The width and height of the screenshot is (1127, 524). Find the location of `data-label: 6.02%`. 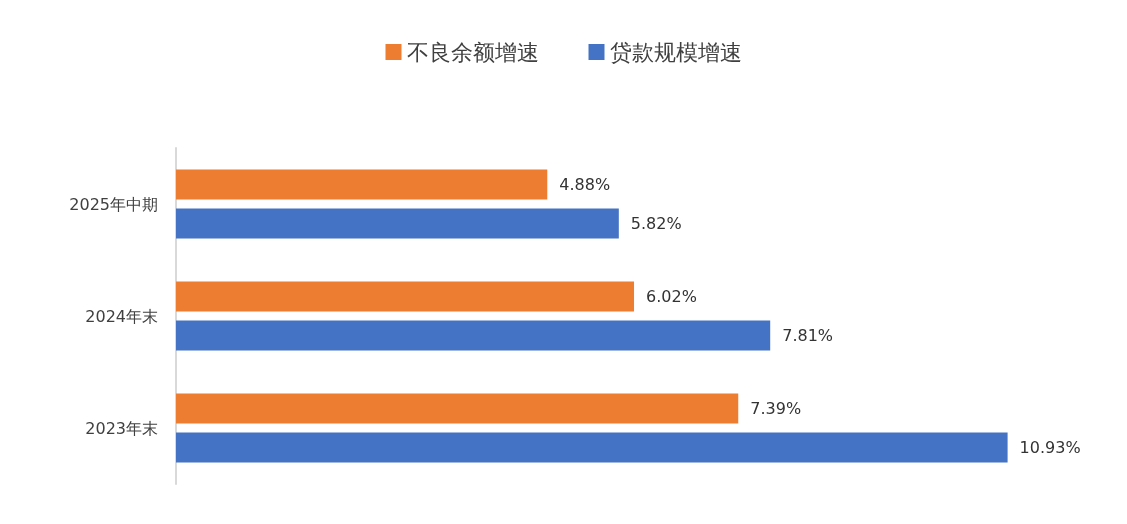

data-label: 6.02% is located at coordinates (671, 296).